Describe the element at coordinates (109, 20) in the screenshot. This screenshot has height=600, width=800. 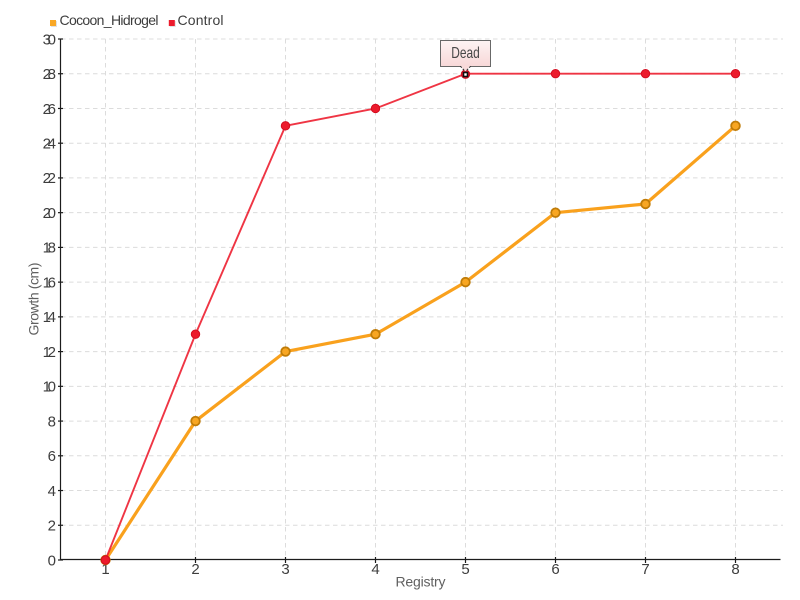
I see `svg-text: Cocoon_Hidrogel` at that location.